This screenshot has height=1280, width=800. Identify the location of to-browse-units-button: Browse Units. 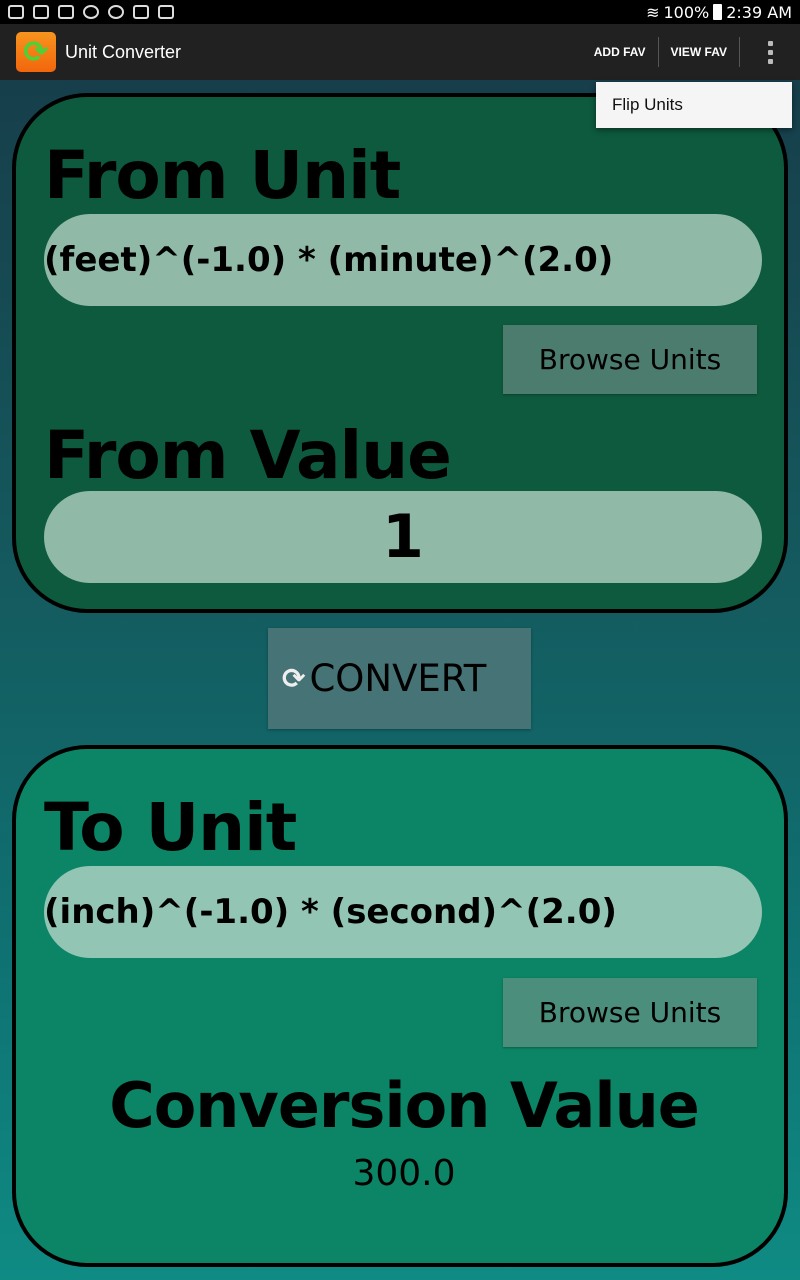
(630, 1012).